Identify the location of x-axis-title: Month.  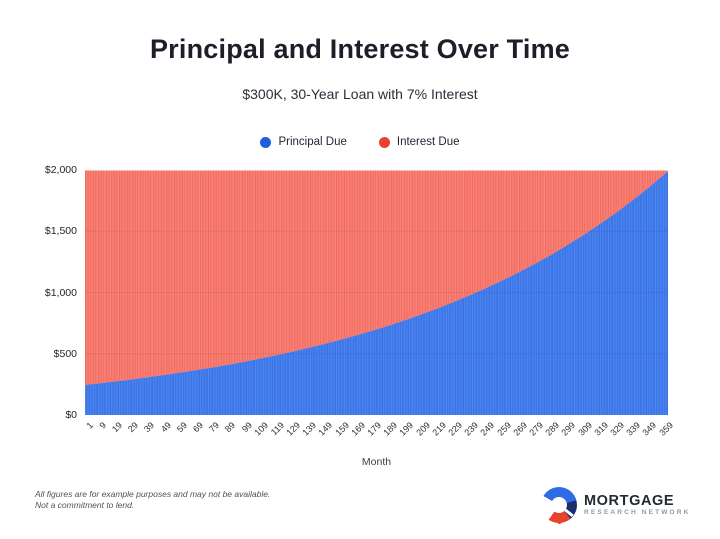
(376, 462).